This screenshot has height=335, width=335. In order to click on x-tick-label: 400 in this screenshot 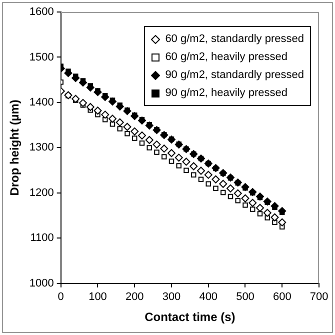, I will do `click(208, 297)`.